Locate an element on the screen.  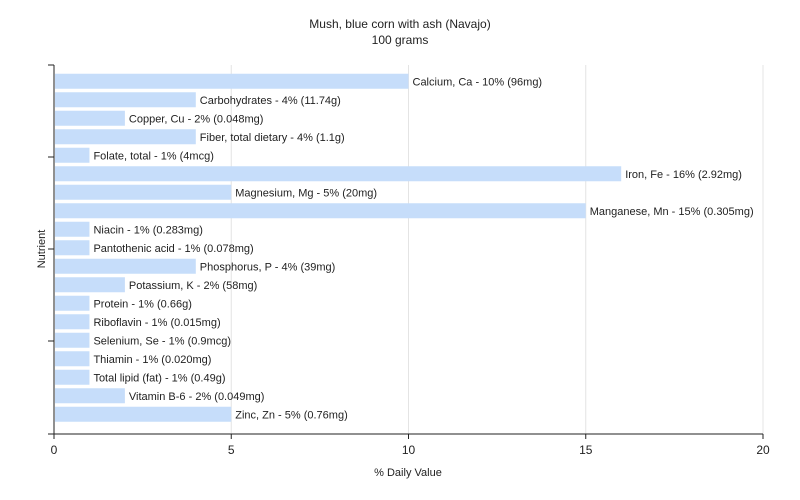
bar-label: Zinc, Zn - 5% (0.76mg) is located at coordinates (291, 415).